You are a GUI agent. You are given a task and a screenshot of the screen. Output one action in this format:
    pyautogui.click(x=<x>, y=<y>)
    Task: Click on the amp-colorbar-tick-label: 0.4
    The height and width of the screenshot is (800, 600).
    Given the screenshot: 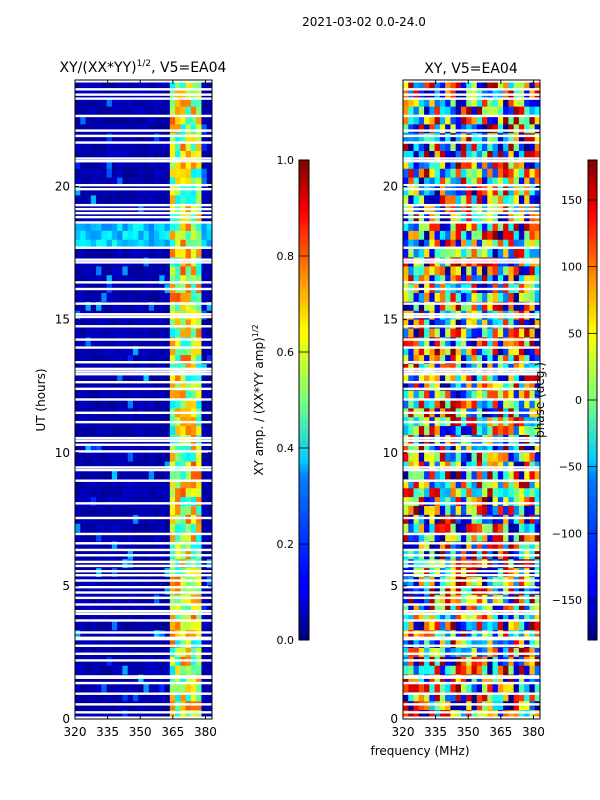 What is the action you would take?
    pyautogui.click(x=286, y=448)
    